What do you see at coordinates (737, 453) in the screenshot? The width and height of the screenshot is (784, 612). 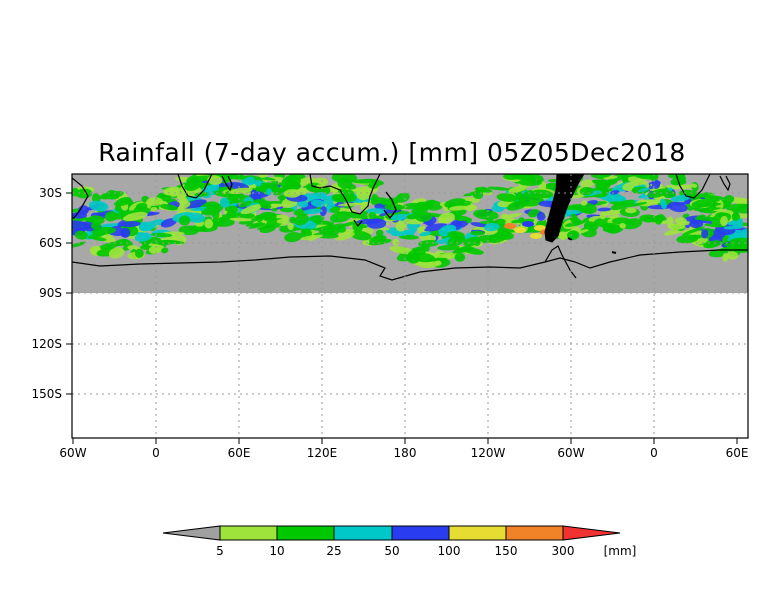 I see `x-label-60e-2: 60E` at bounding box center [737, 453].